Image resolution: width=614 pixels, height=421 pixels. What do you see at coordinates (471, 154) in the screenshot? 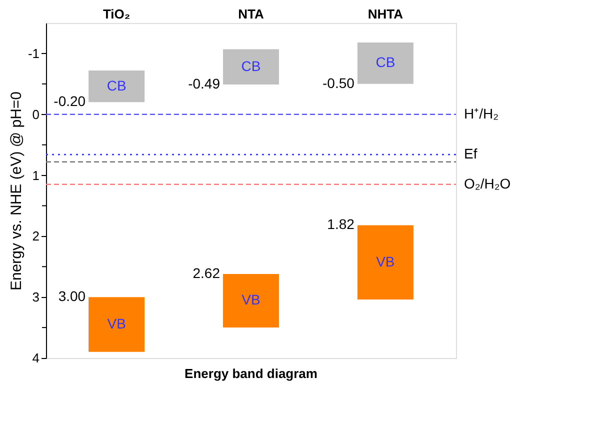
I see `ref-line-label: Ef` at bounding box center [471, 154].